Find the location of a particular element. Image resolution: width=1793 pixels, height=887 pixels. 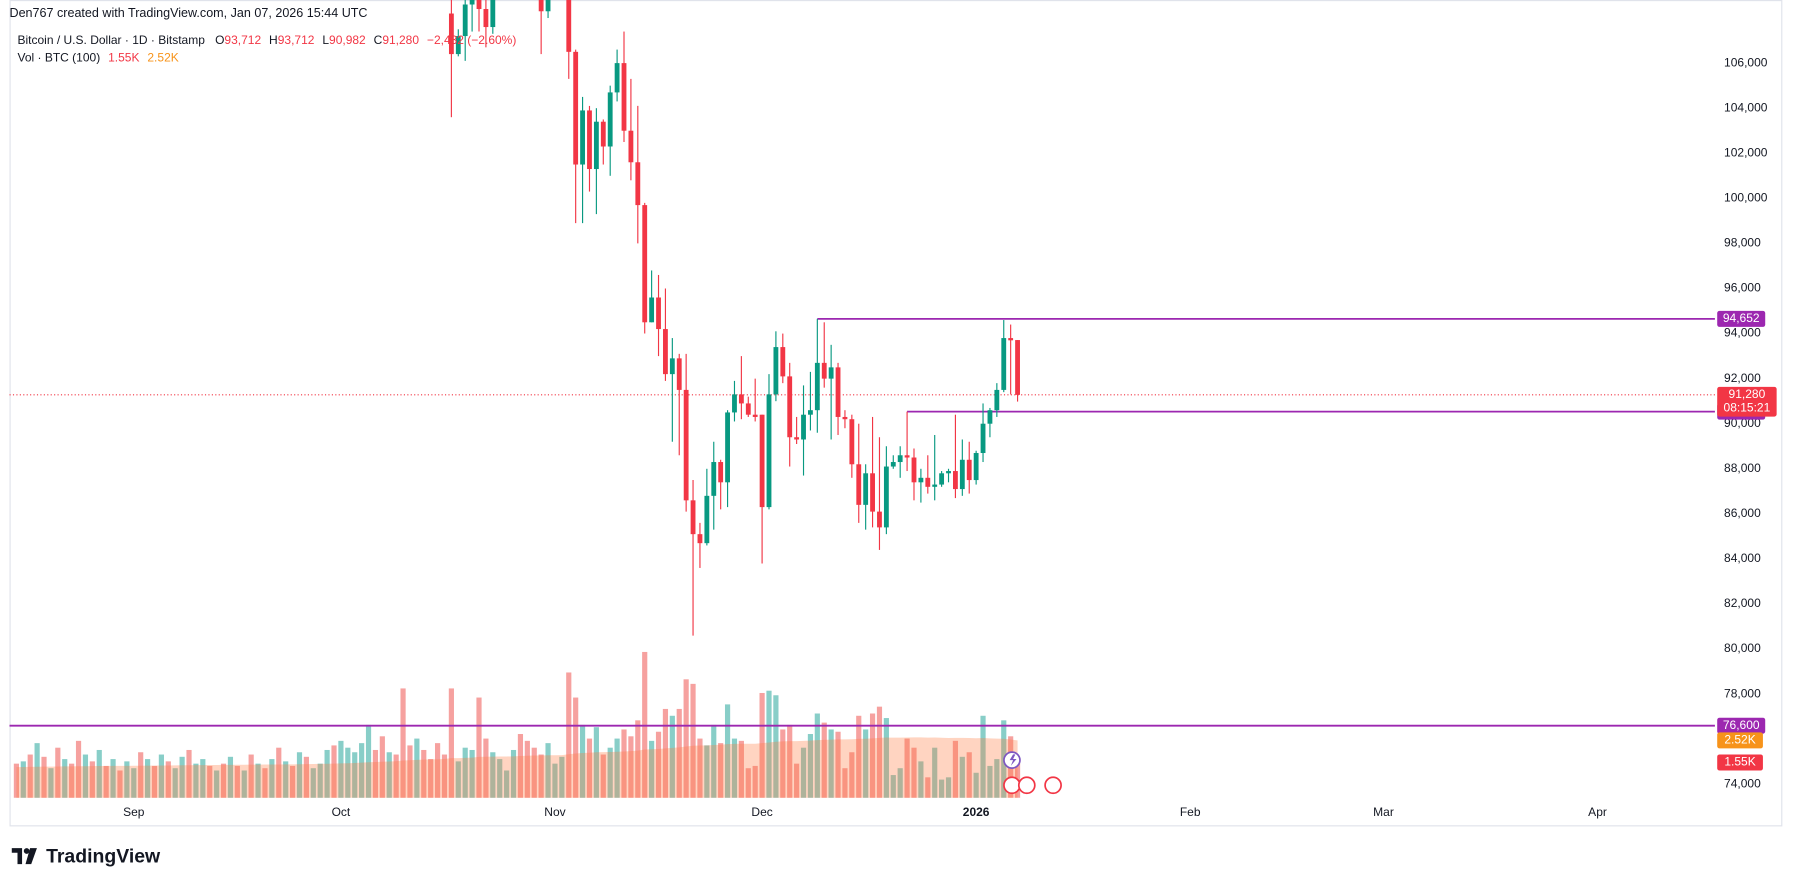

y-tick-label: 86,000 is located at coordinates (1742, 513).